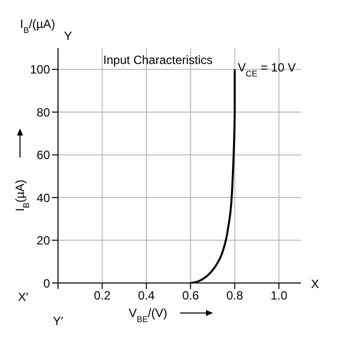 This screenshot has height=341, width=339. I want to click on text: Y′, so click(58, 321).